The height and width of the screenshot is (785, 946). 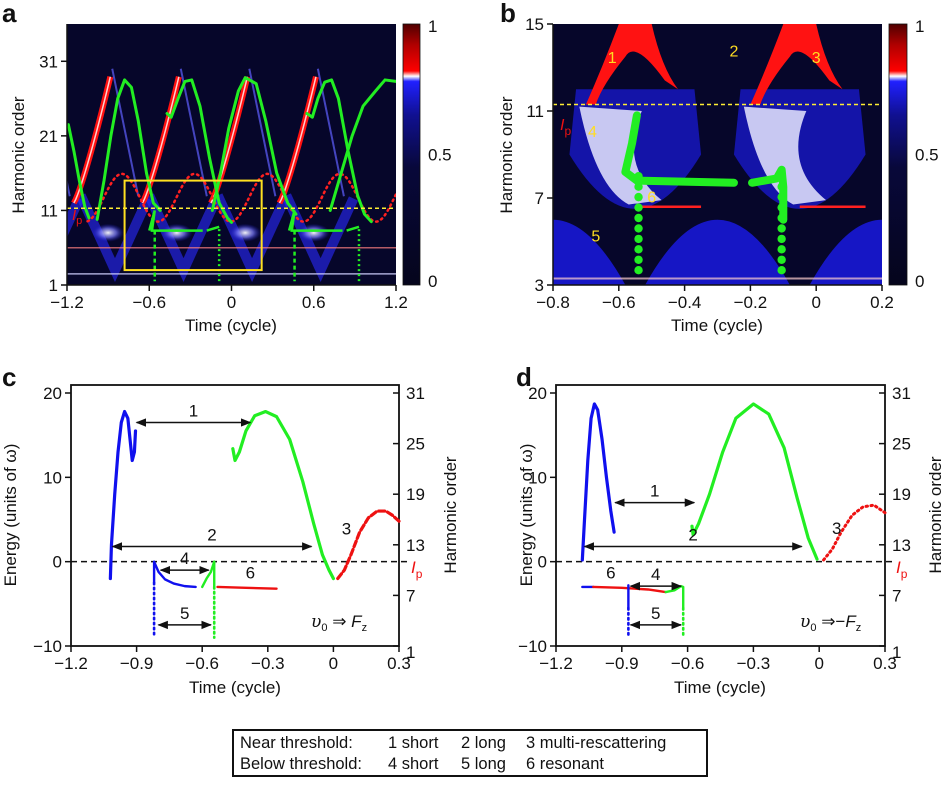 I want to click on region-label: 6, so click(x=651, y=197).